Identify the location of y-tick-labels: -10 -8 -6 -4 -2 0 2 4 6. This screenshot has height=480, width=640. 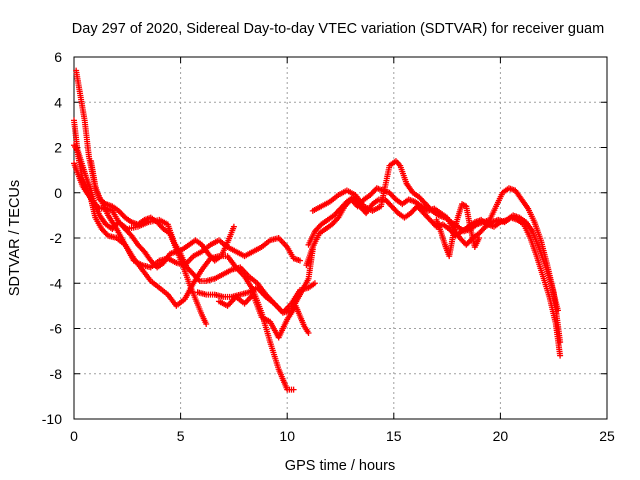
(52, 238).